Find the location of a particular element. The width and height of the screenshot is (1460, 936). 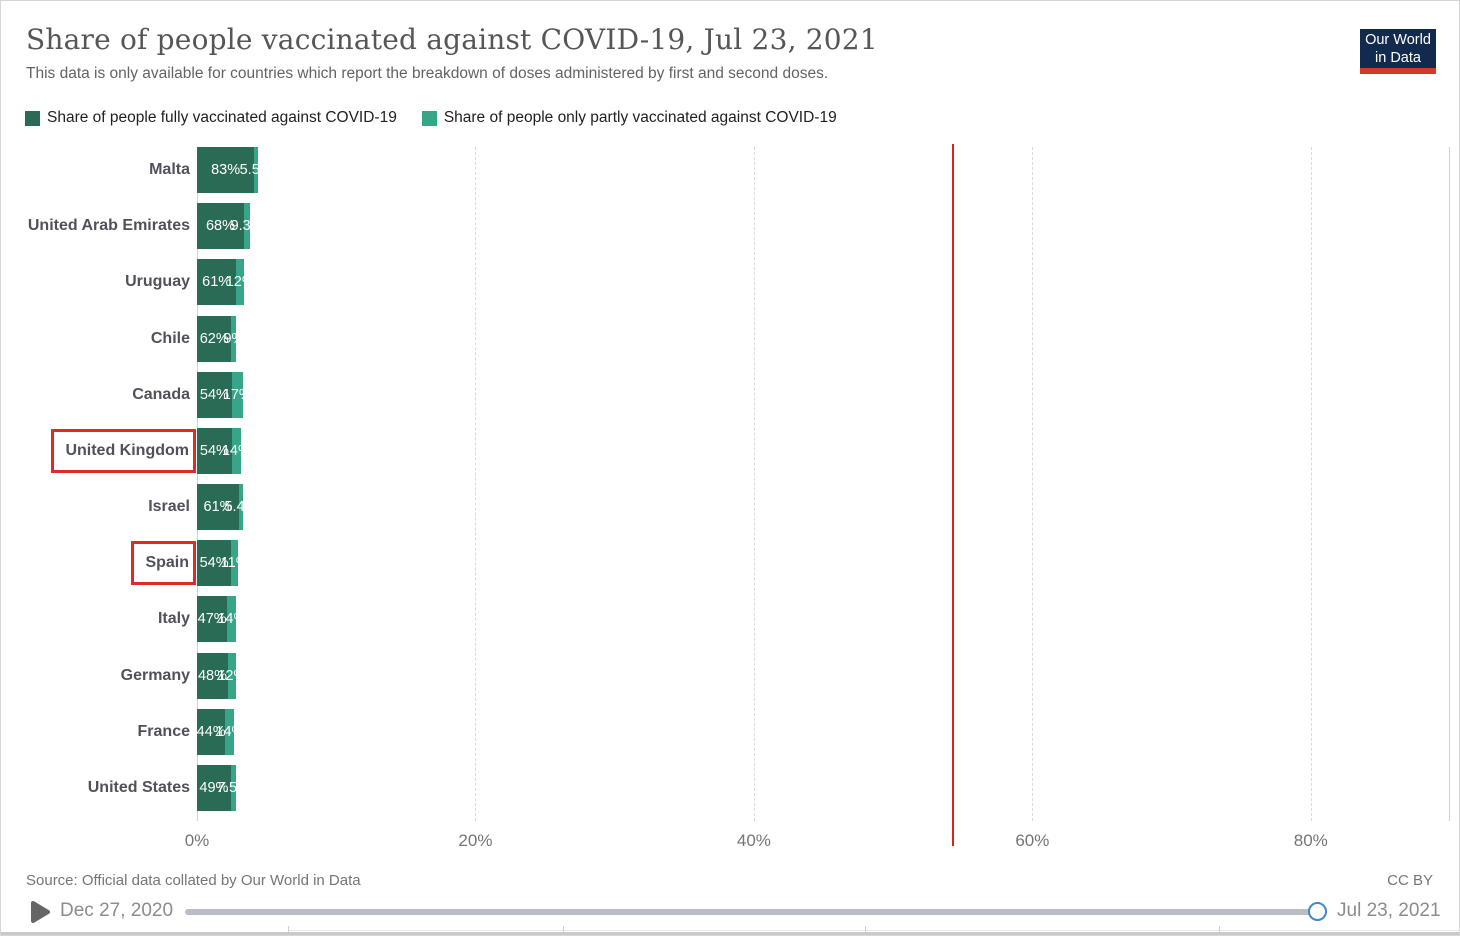

bar-value-label: 17% is located at coordinates (237, 395).